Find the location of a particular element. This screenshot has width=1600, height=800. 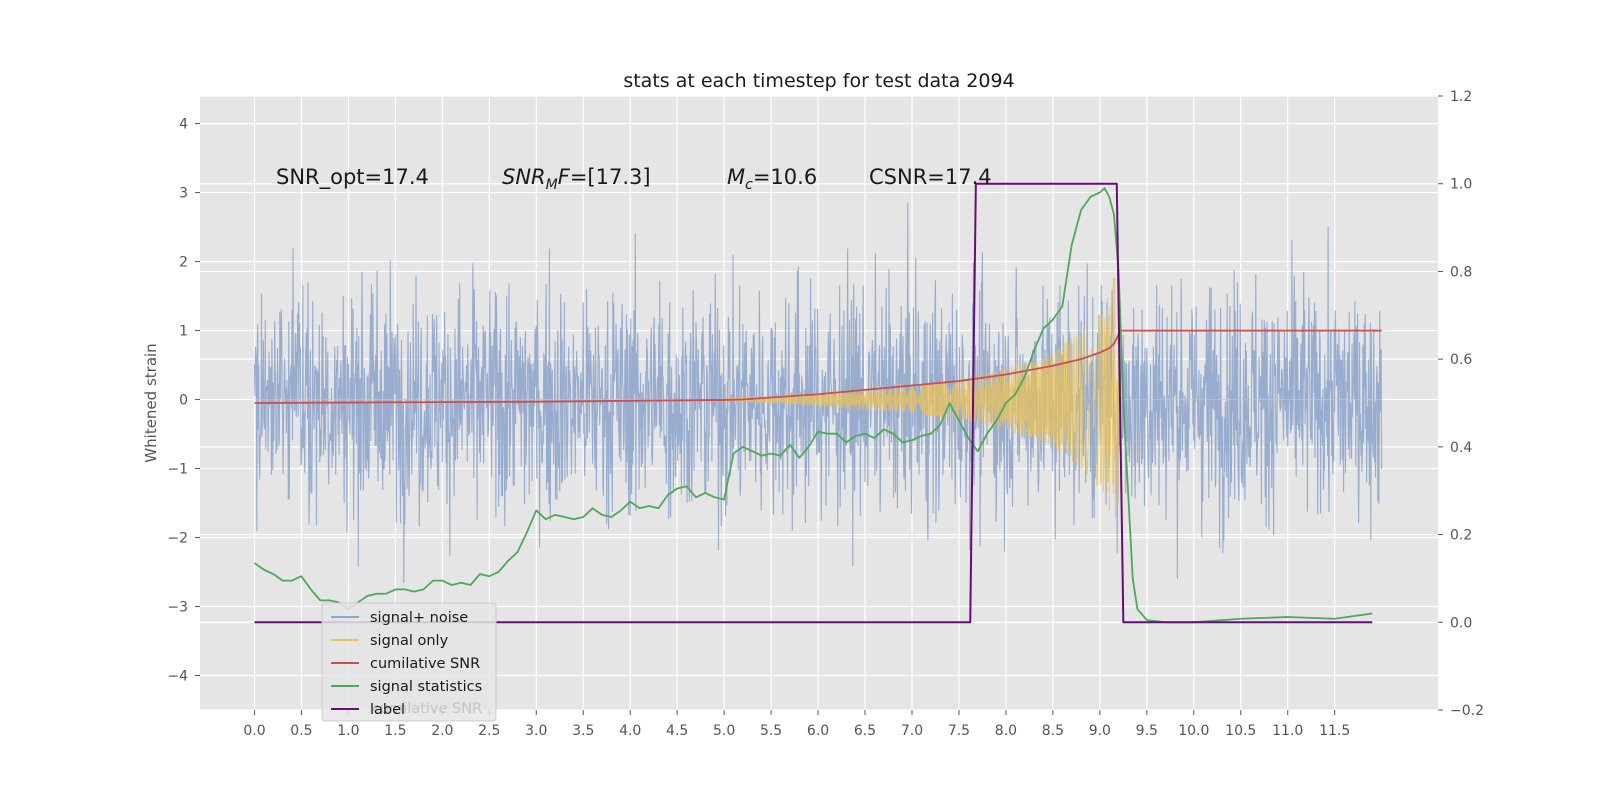

y-tick-label: −3 is located at coordinates (177, 608).